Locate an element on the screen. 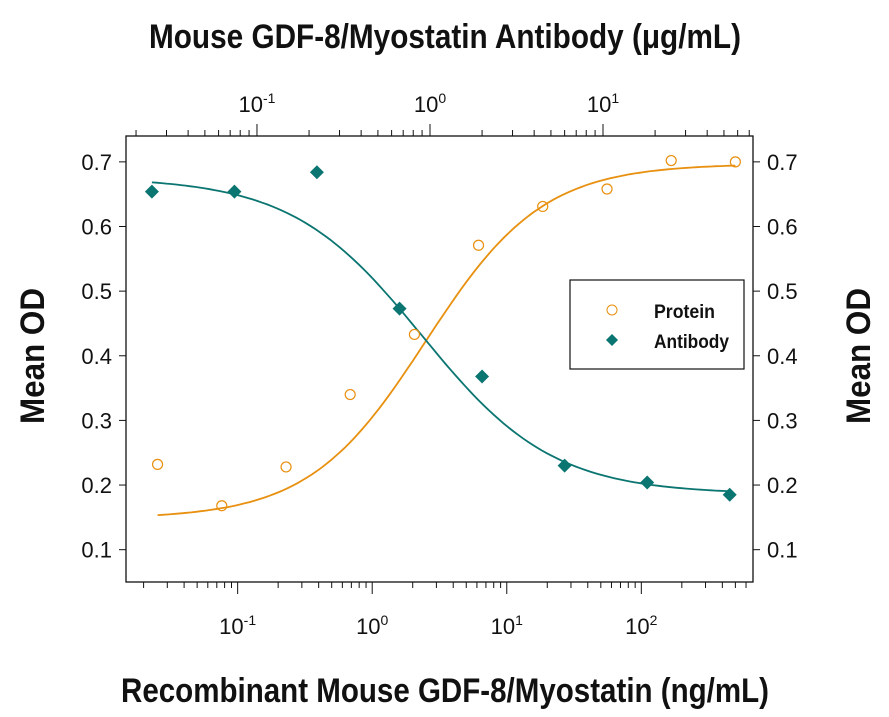 The height and width of the screenshot is (717, 889). y-axis-title-left: Mean OD is located at coordinates (33, 356).